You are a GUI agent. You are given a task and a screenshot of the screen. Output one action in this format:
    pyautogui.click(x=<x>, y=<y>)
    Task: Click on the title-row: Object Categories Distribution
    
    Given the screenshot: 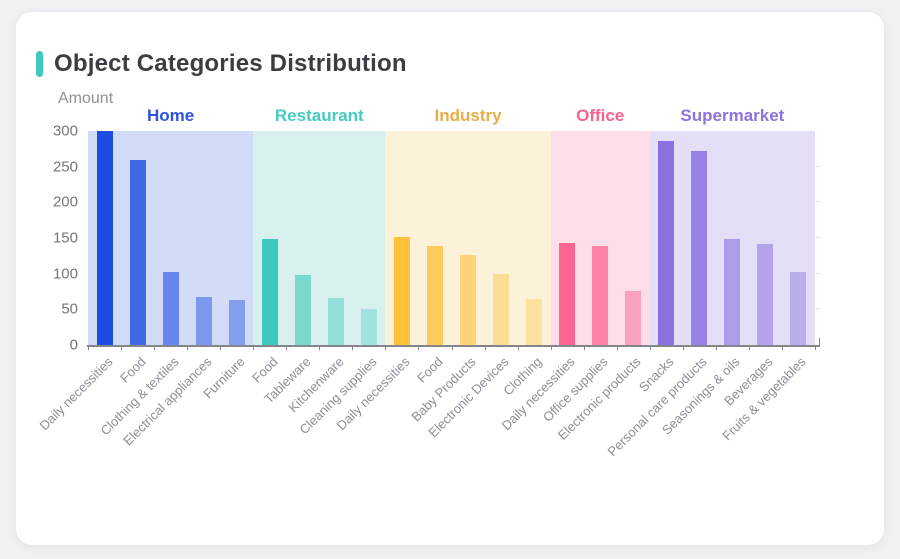 What is the action you would take?
    pyautogui.click(x=221, y=64)
    